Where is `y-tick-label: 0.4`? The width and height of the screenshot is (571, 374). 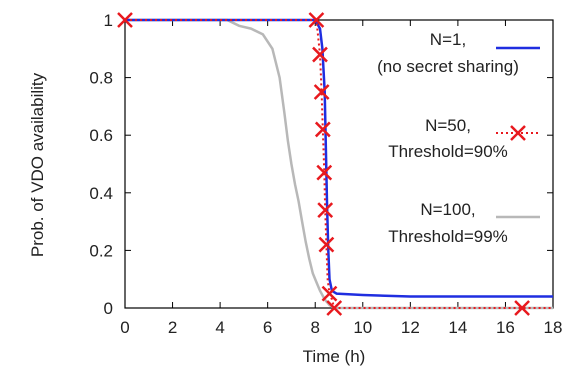 y-tick-label: 0.4 is located at coordinates (101, 193).